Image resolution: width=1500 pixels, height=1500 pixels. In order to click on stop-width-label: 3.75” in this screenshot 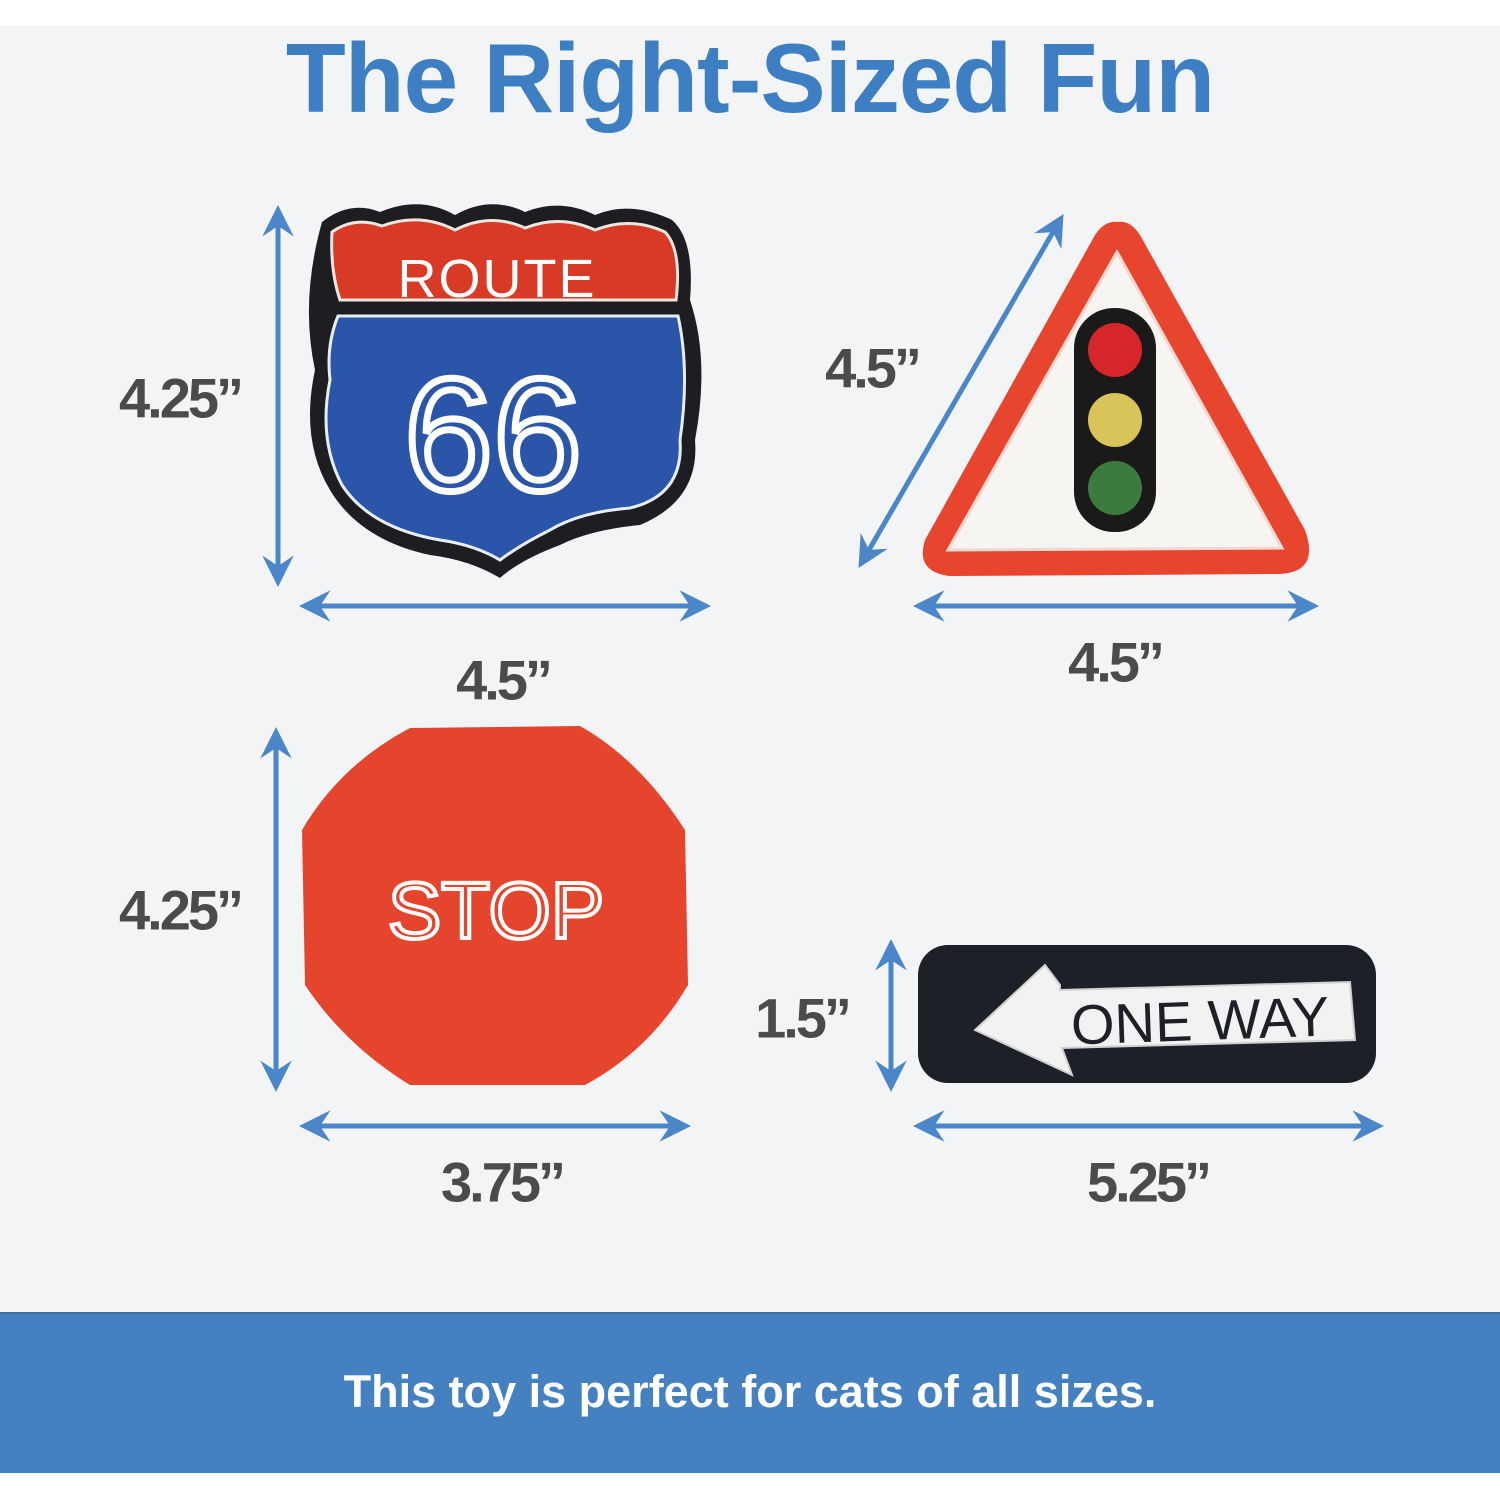, I will do `click(503, 1182)`.